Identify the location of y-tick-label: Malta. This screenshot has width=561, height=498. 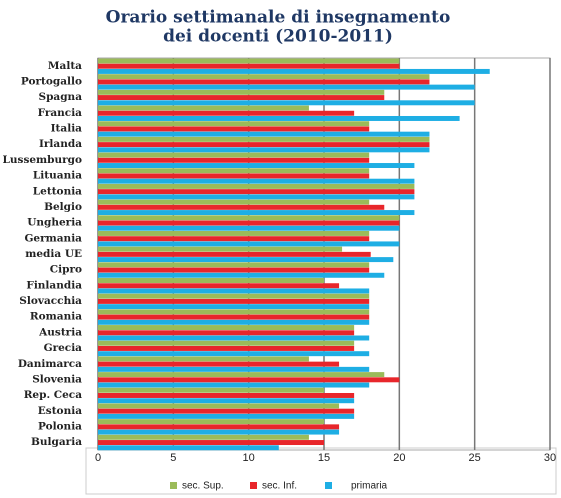
(65, 66).